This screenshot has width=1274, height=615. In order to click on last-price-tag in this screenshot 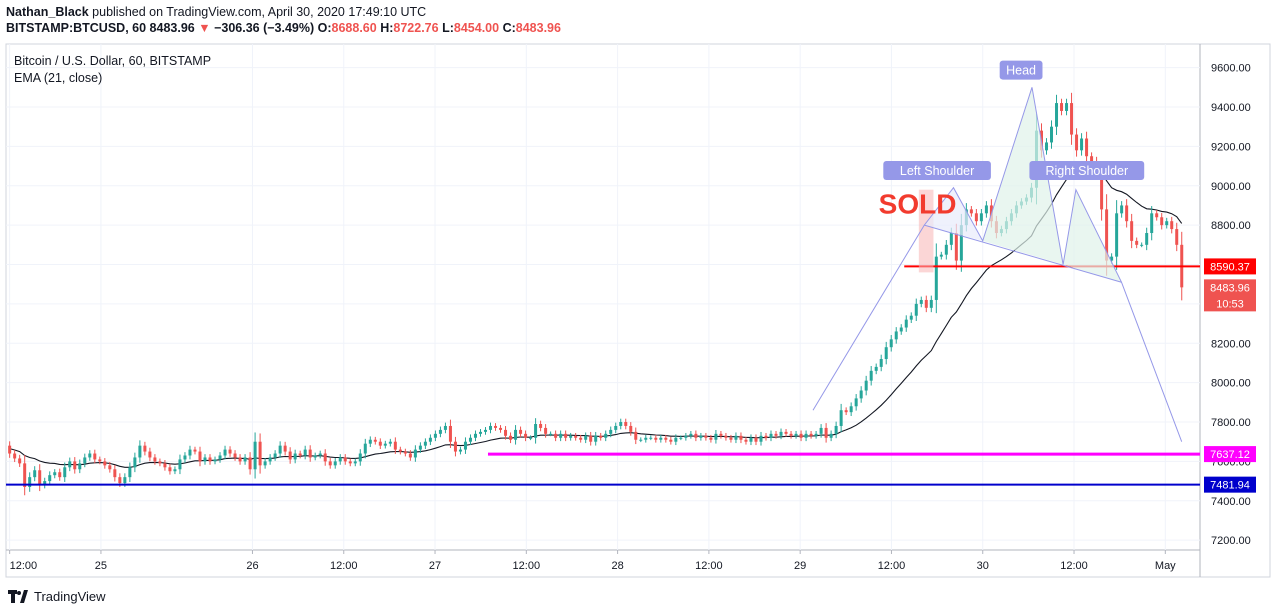, I will do `click(1230, 295)`.